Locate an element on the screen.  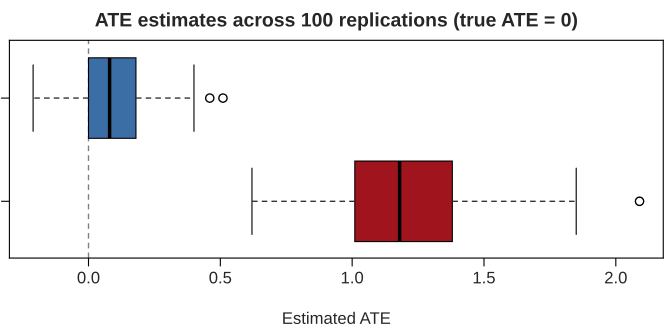
x-tick-label: 0.0 is located at coordinates (89, 278).